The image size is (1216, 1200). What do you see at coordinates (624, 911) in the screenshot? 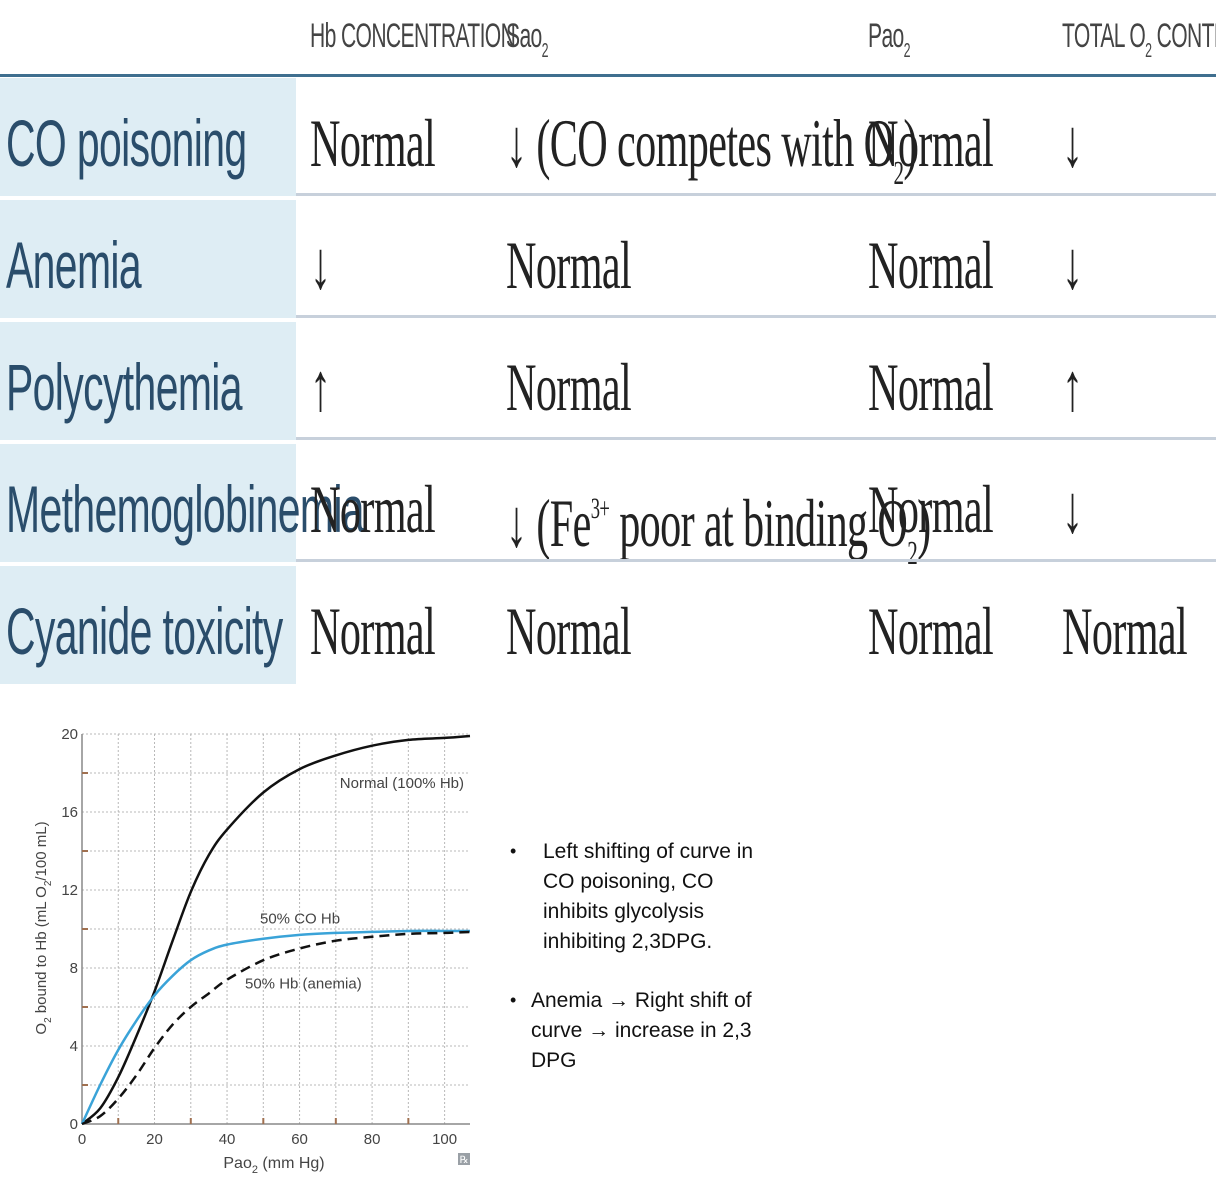
I see `note-line: inhibits glycolysis` at bounding box center [624, 911].